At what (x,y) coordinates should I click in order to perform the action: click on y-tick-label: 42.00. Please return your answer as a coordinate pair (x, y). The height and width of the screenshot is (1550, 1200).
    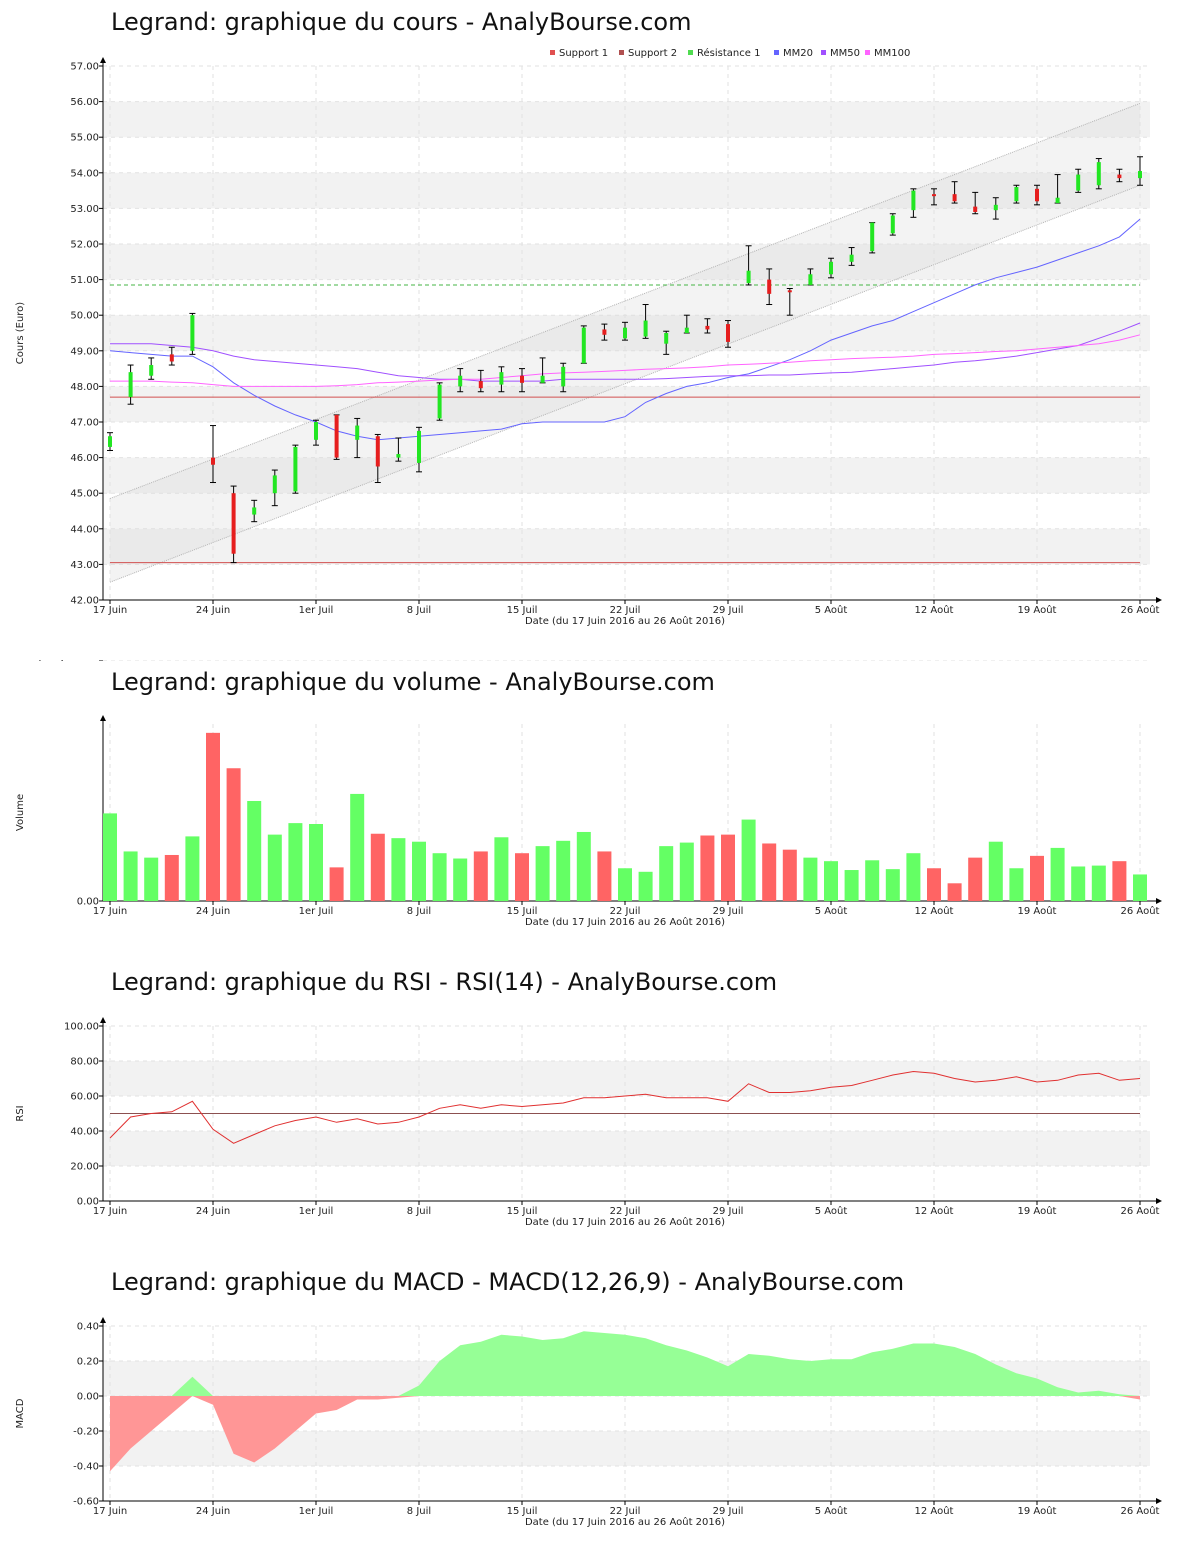
    Looking at the image, I should click on (84, 601).